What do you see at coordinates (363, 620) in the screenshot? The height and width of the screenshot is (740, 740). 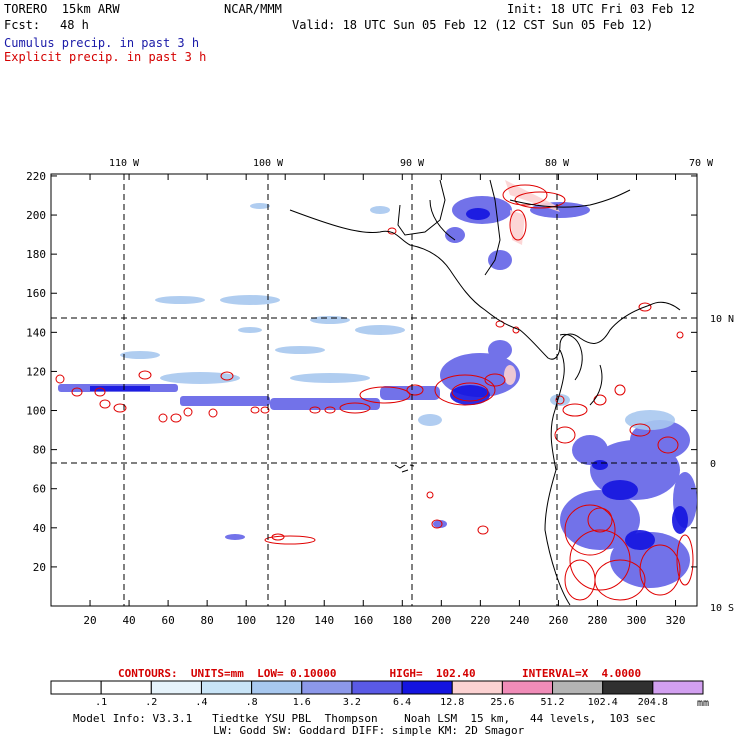 I see `x-tick-label: 160` at bounding box center [363, 620].